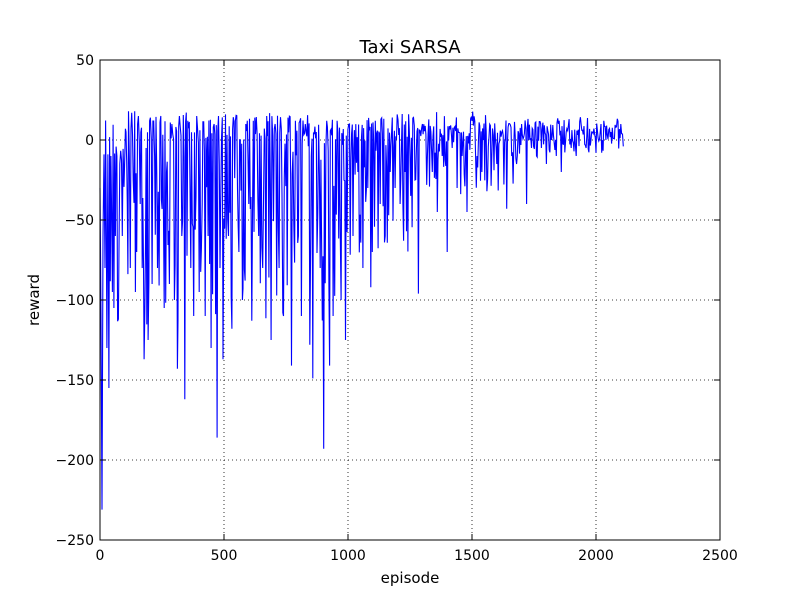 Image resolution: width=800 pixels, height=600 pixels. Describe the element at coordinates (224, 556) in the screenshot. I see `x-tick-label: 500` at that location.